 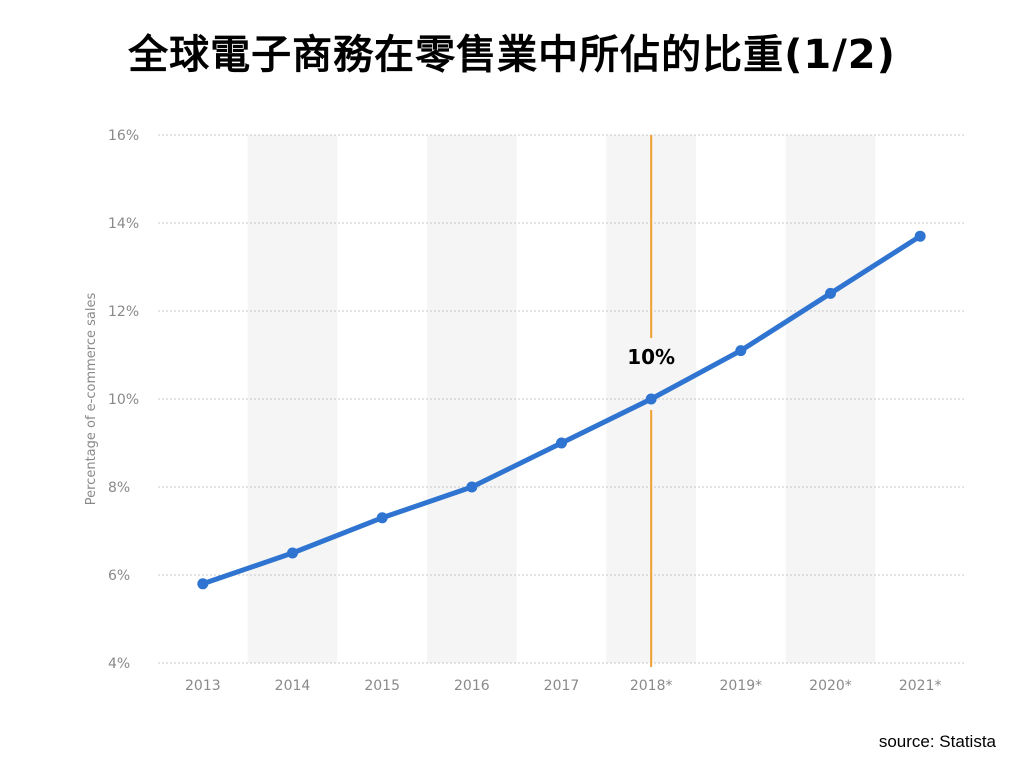 I want to click on x-tick-label: 2017, so click(x=562, y=686).